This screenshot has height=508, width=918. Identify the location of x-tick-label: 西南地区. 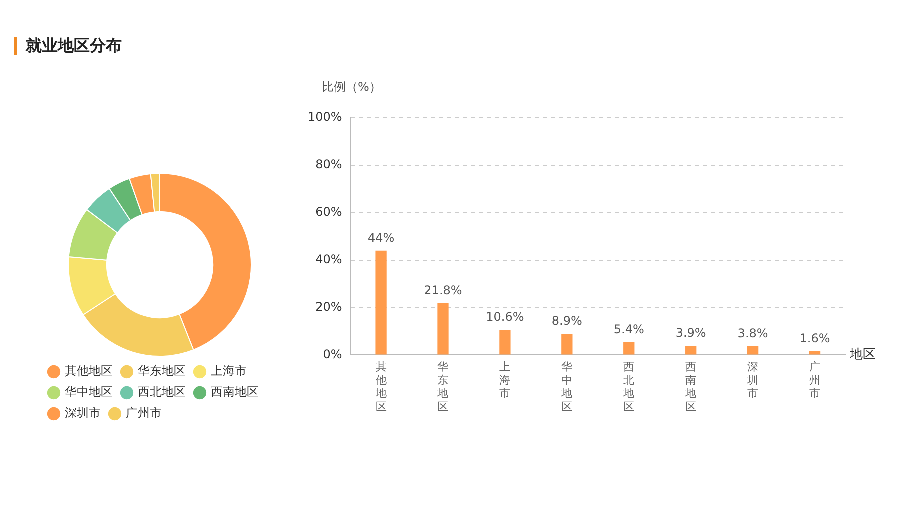
(690, 387).